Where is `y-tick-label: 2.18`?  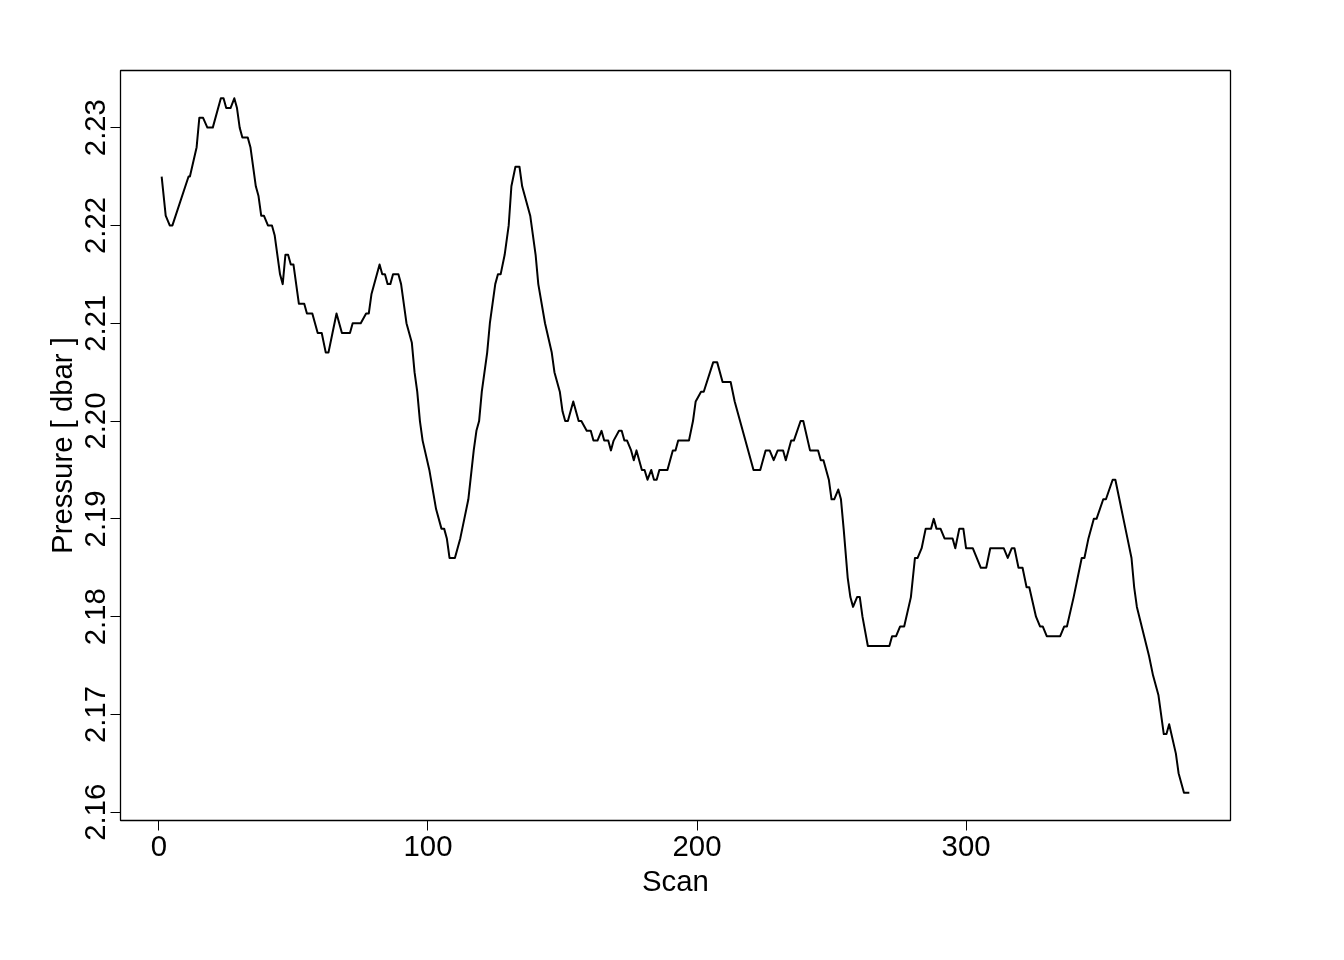
y-tick-label: 2.18 is located at coordinates (95, 617).